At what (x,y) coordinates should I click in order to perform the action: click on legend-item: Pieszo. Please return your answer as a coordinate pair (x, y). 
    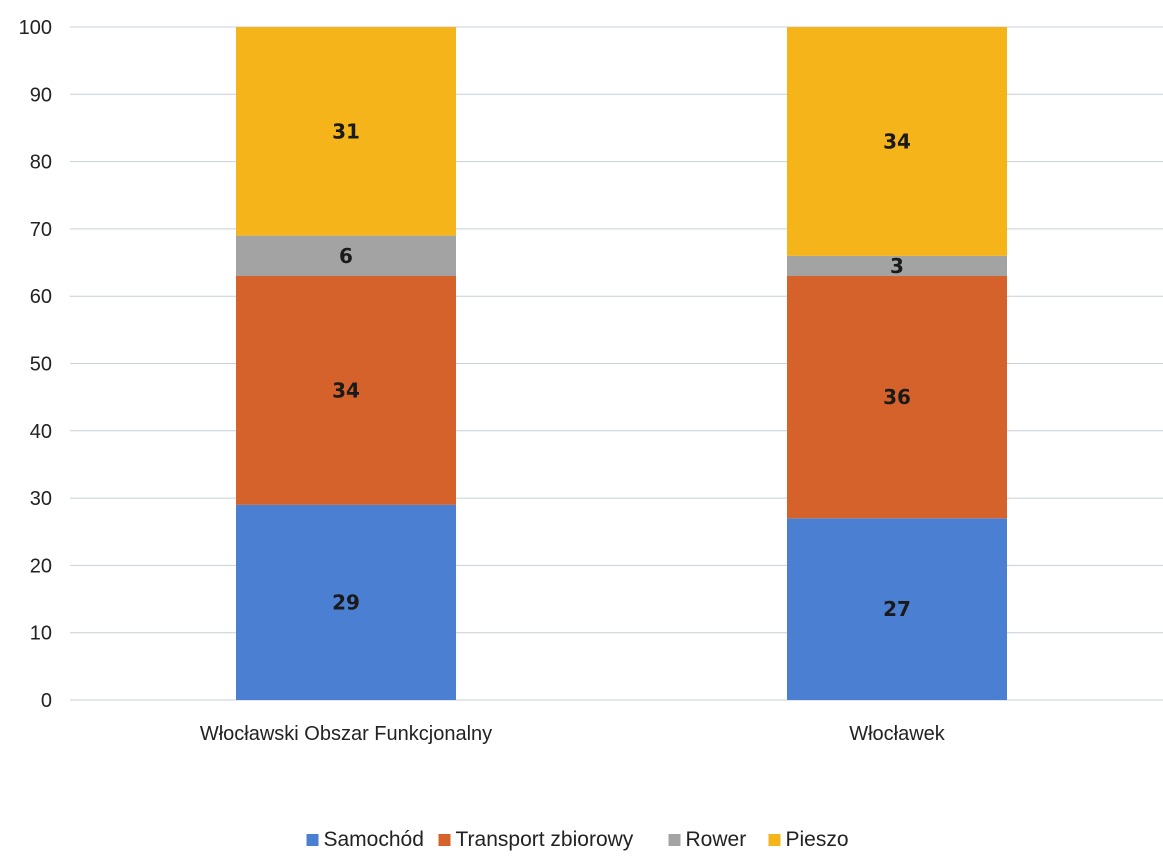
    Looking at the image, I should click on (808, 839).